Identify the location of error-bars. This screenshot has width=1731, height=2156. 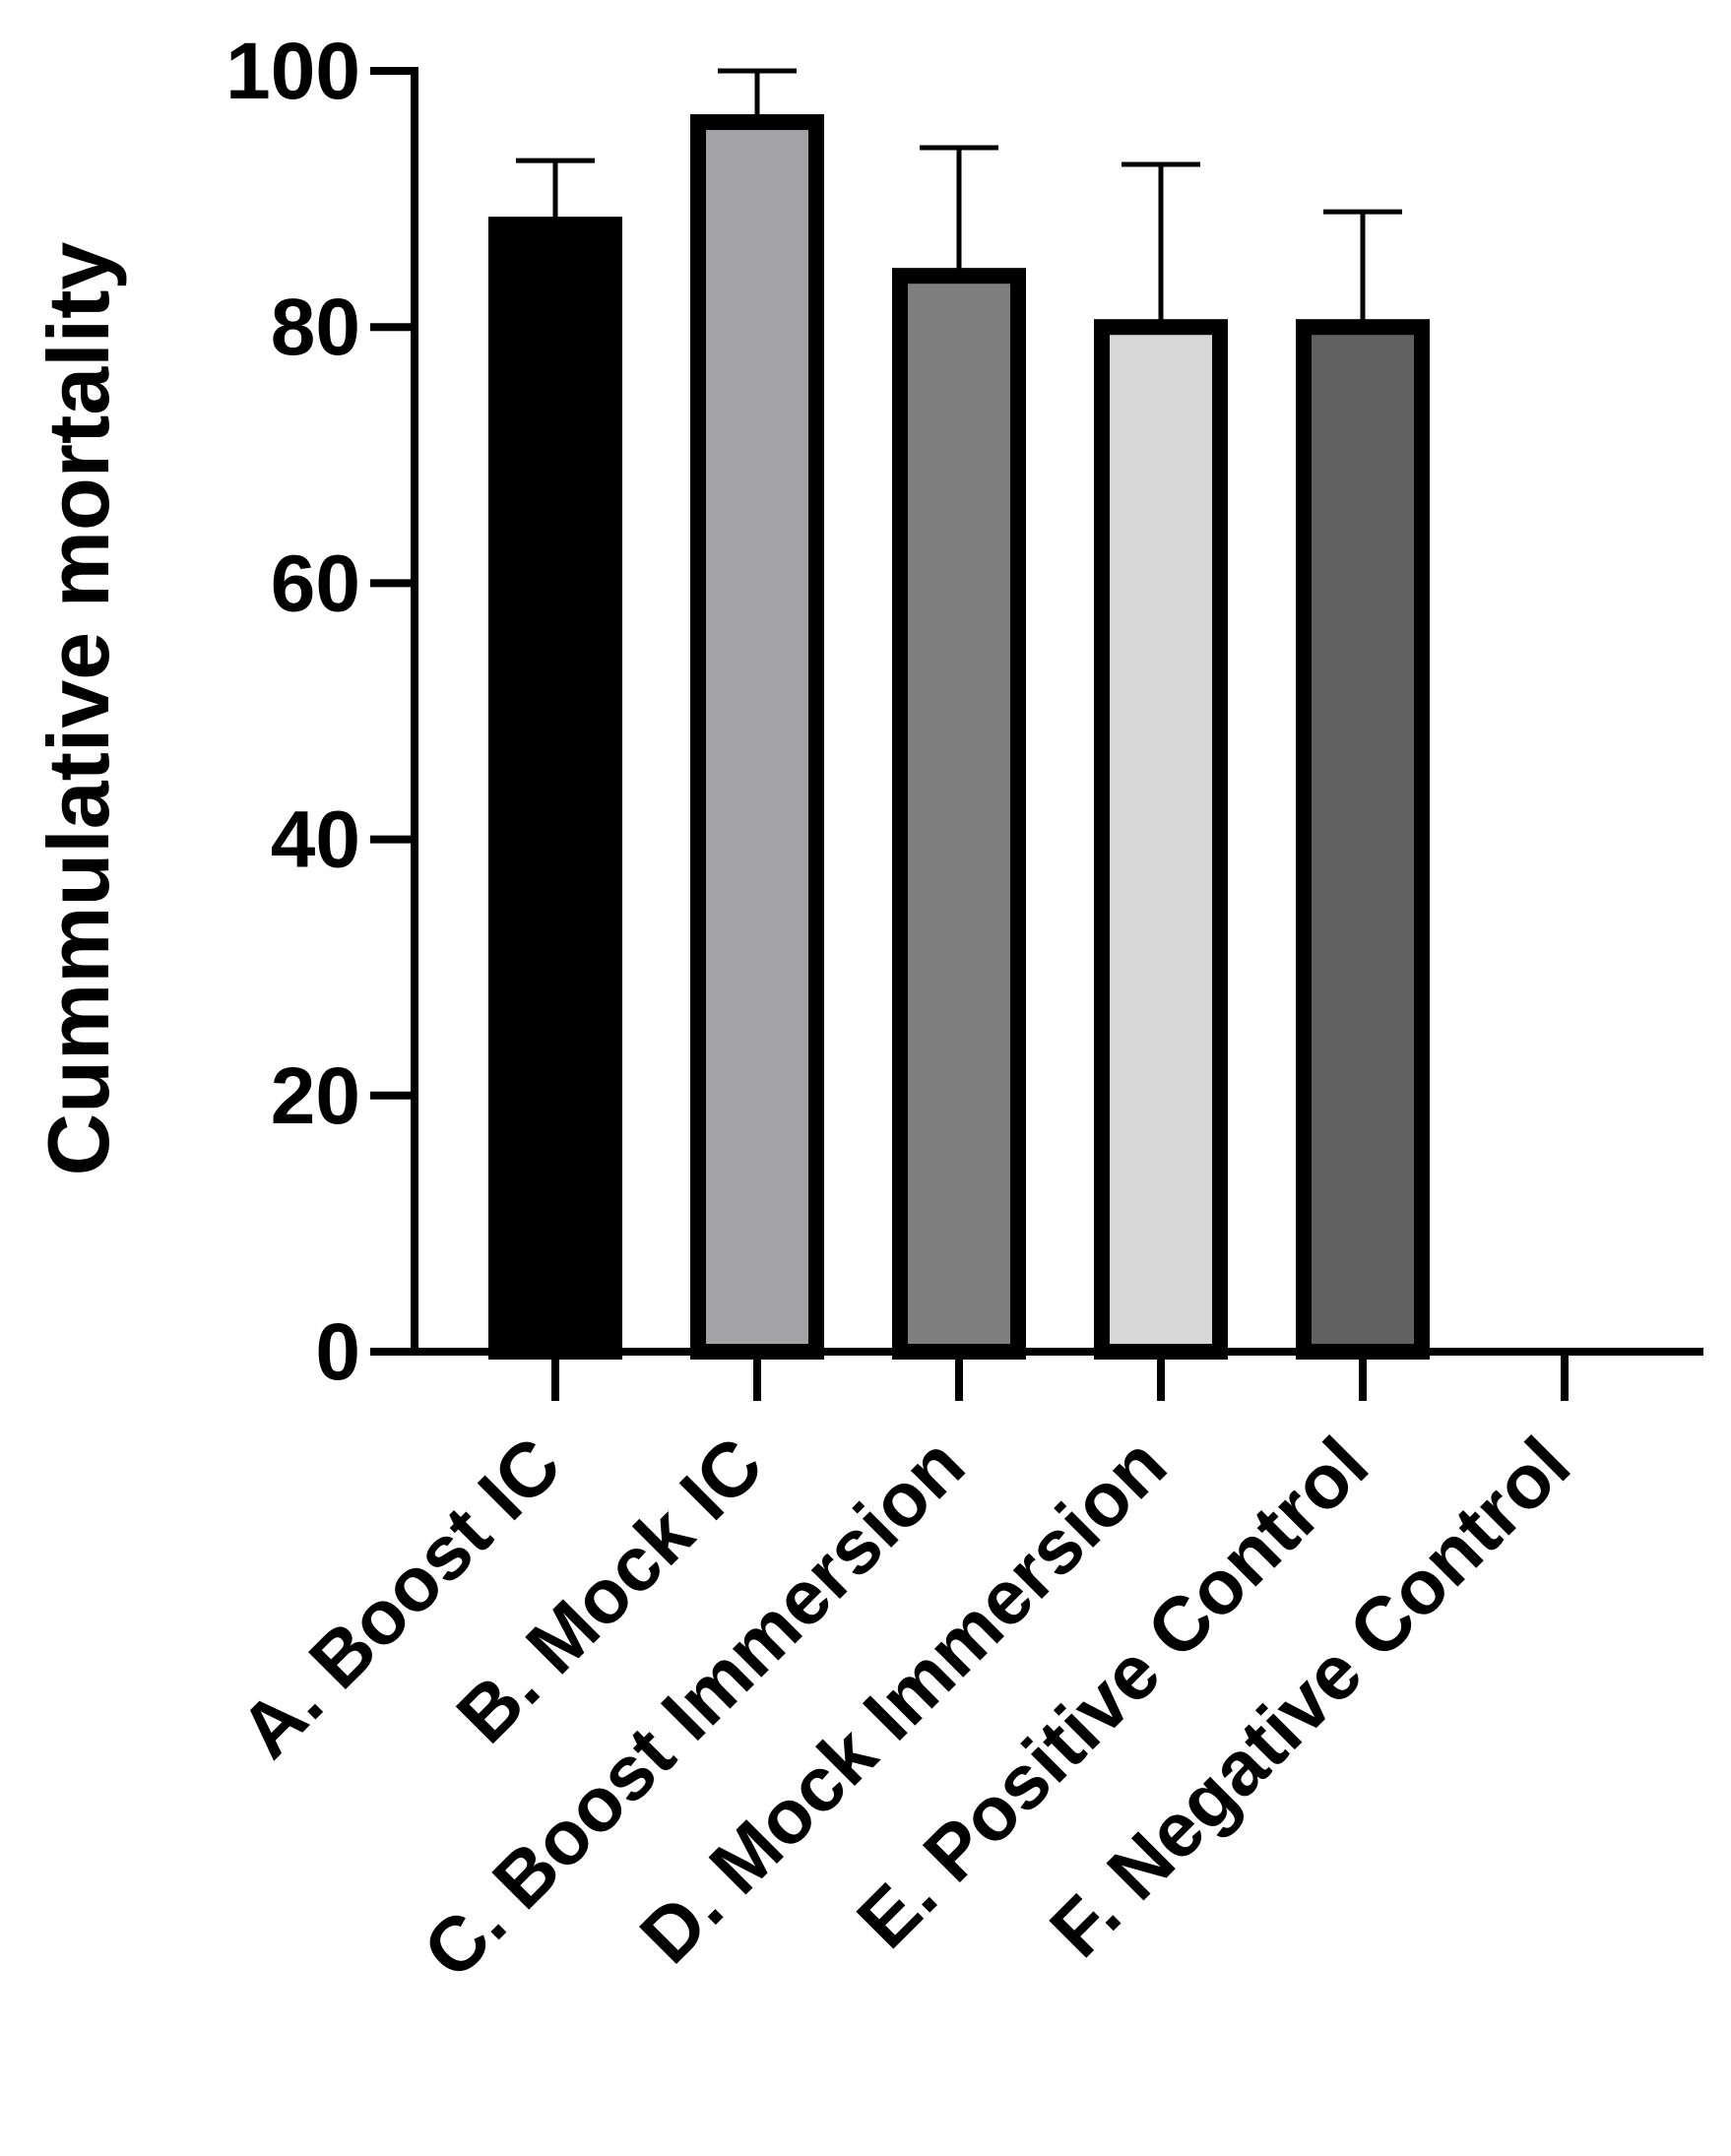
(959, 198).